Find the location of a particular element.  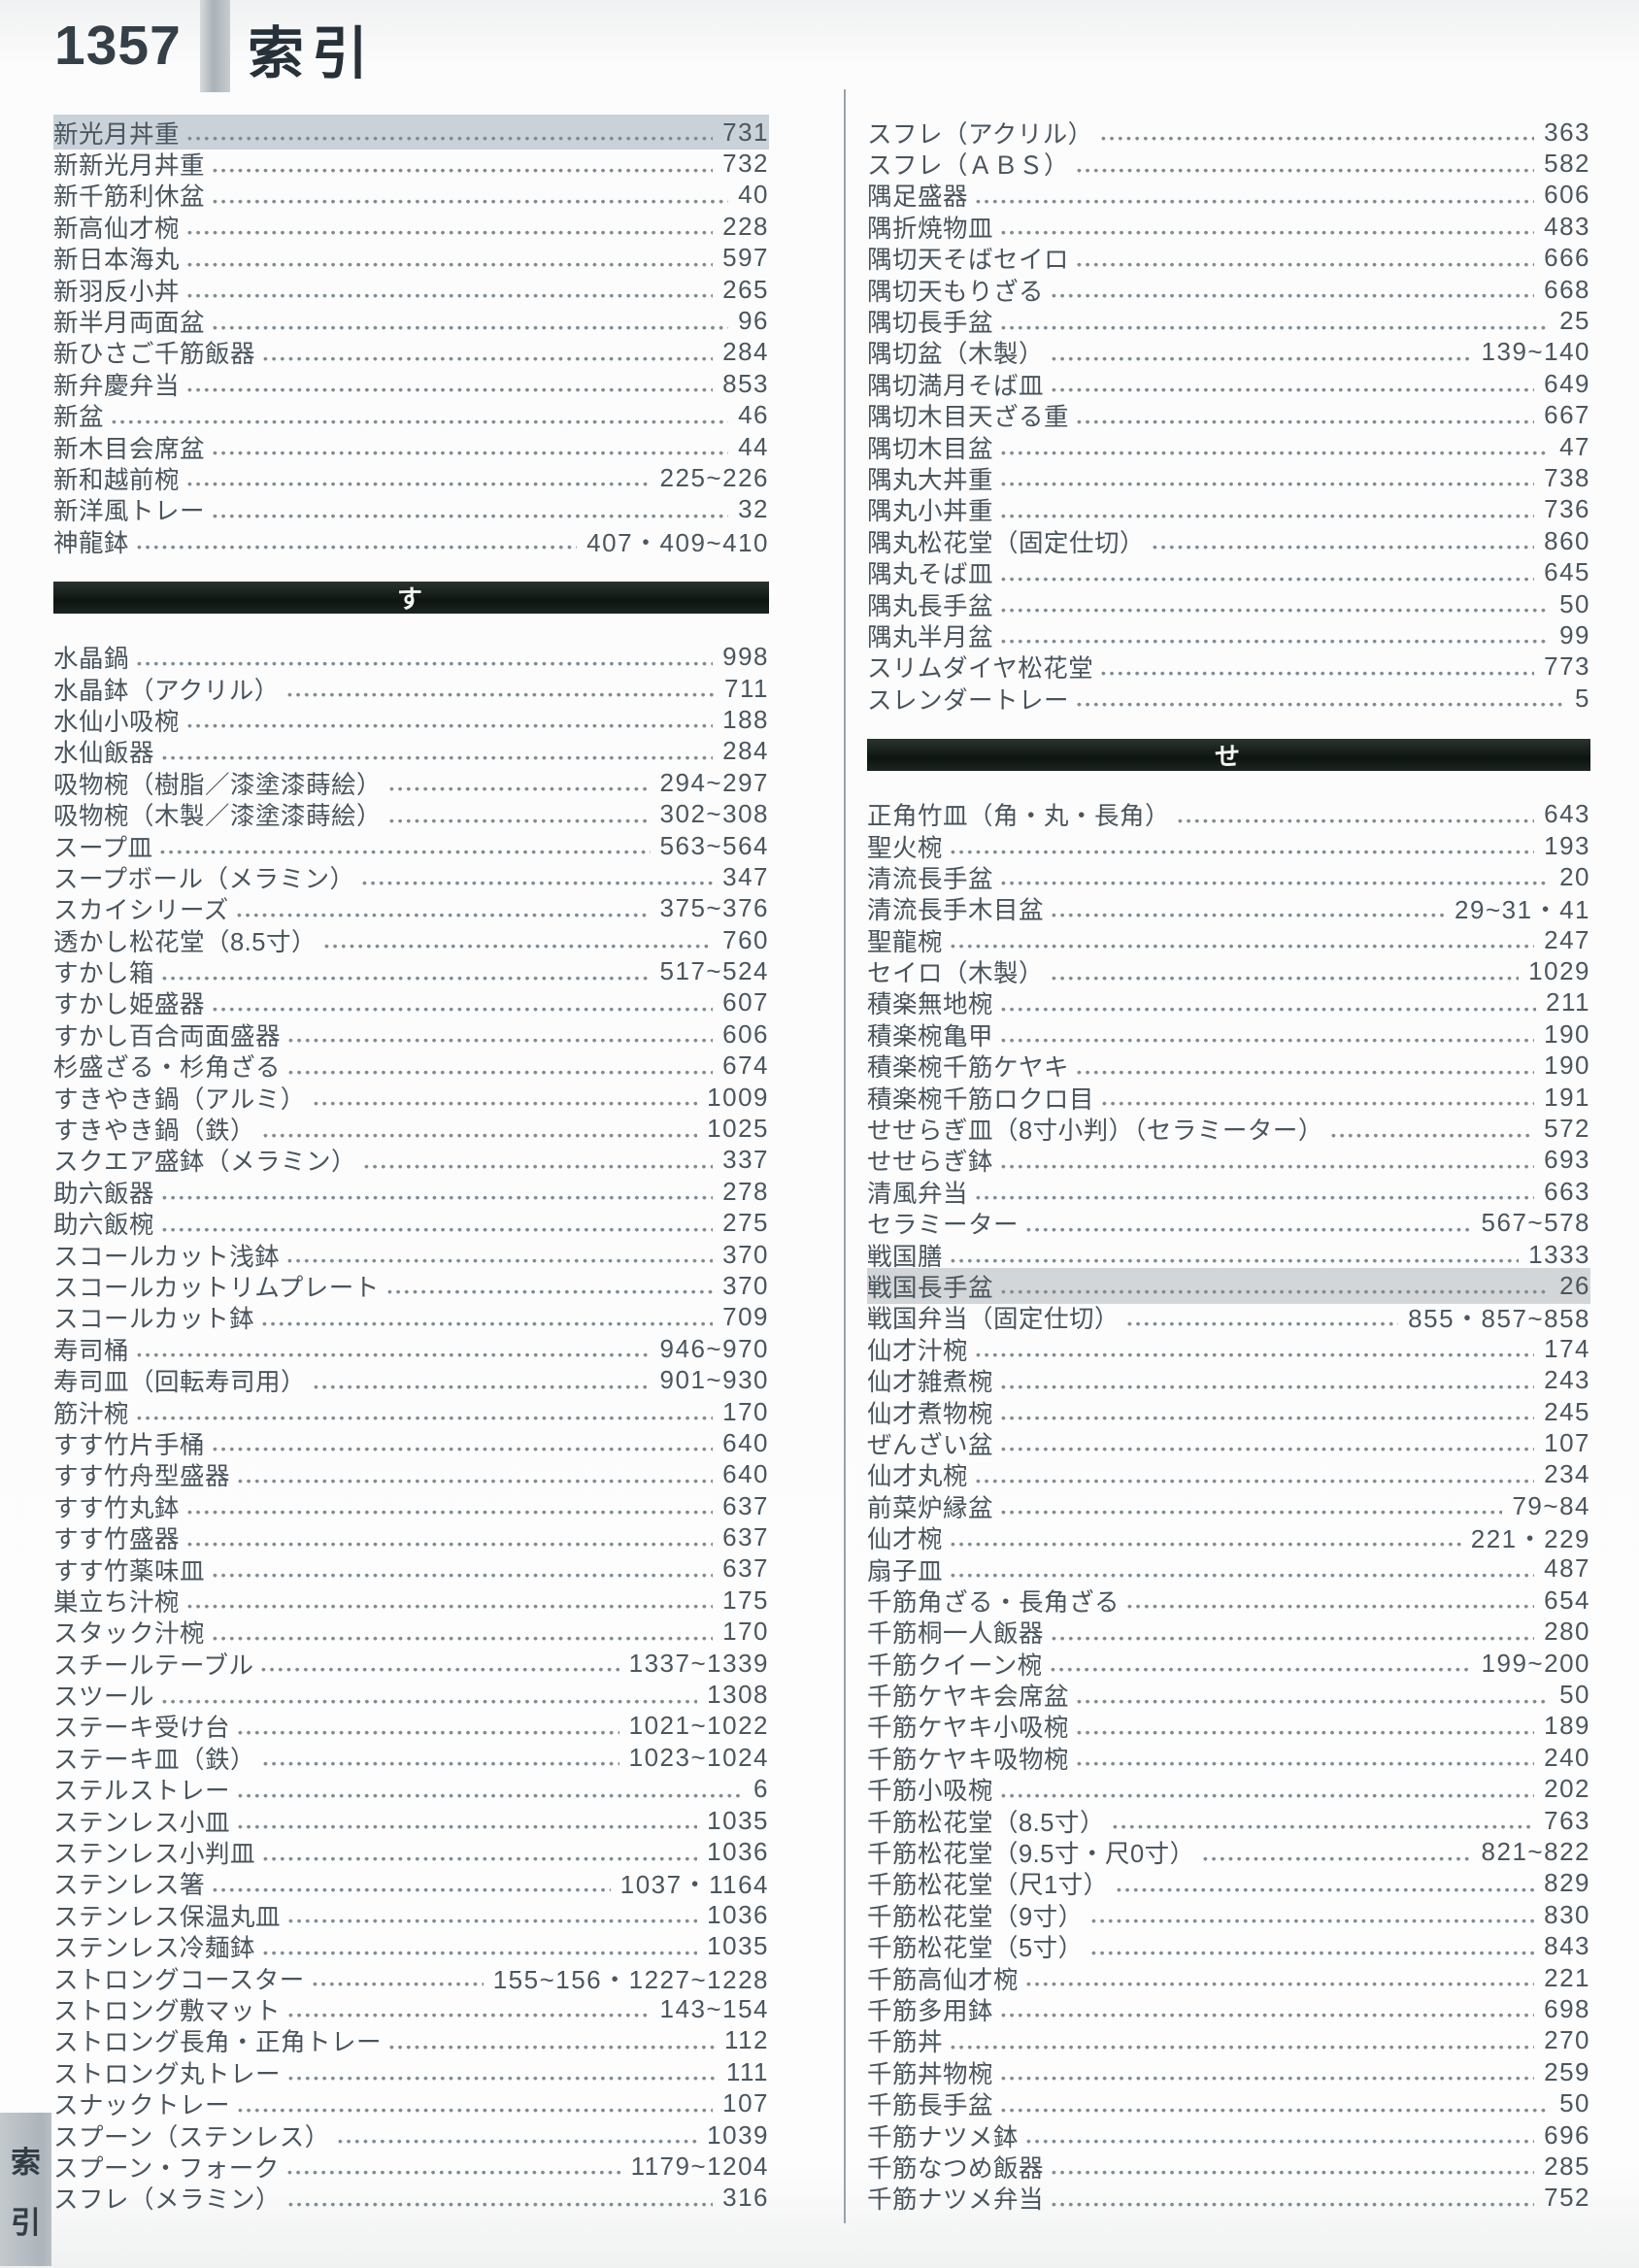

entry-page-number: 663 is located at coordinates (1567, 1191).